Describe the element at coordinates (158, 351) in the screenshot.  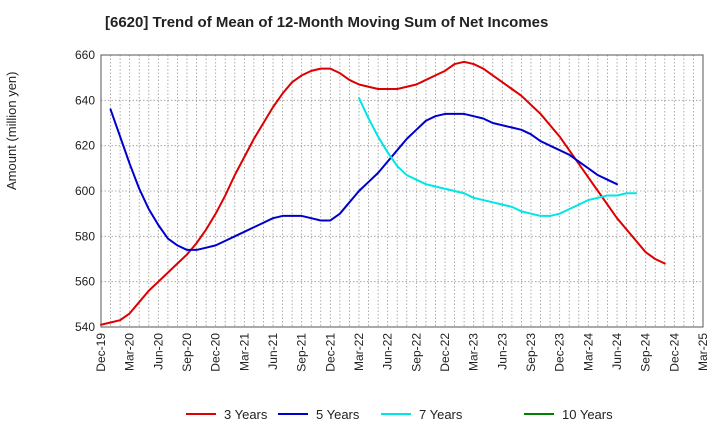
I see `x-tick-label: Jun-20` at that location.